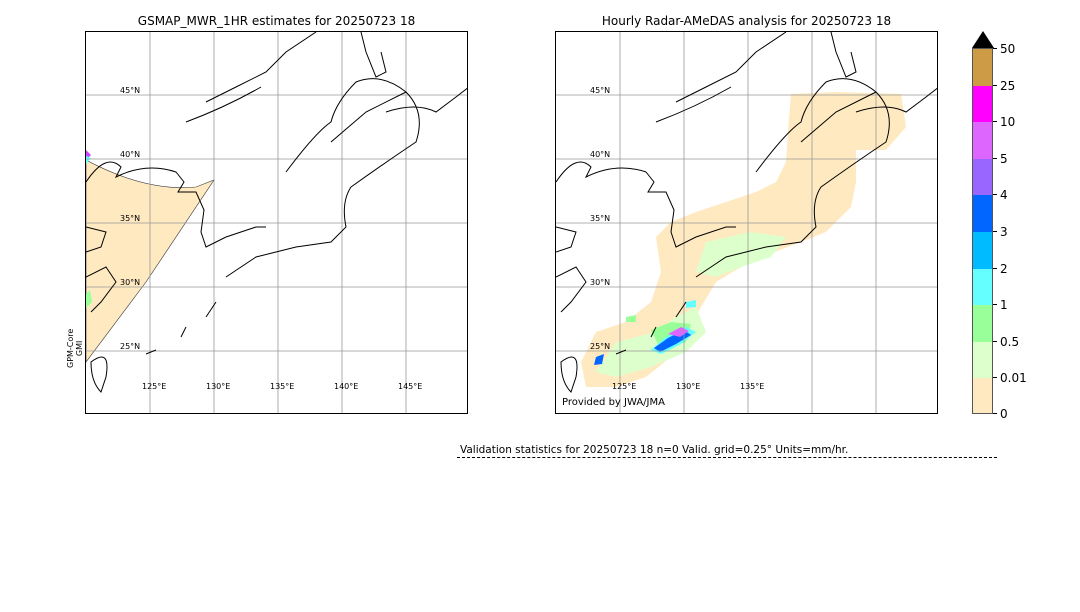 The height and width of the screenshot is (612, 1080). What do you see at coordinates (982, 360) in the screenshot?
I see `colorbar-seg-0.01-0.5` at bounding box center [982, 360].